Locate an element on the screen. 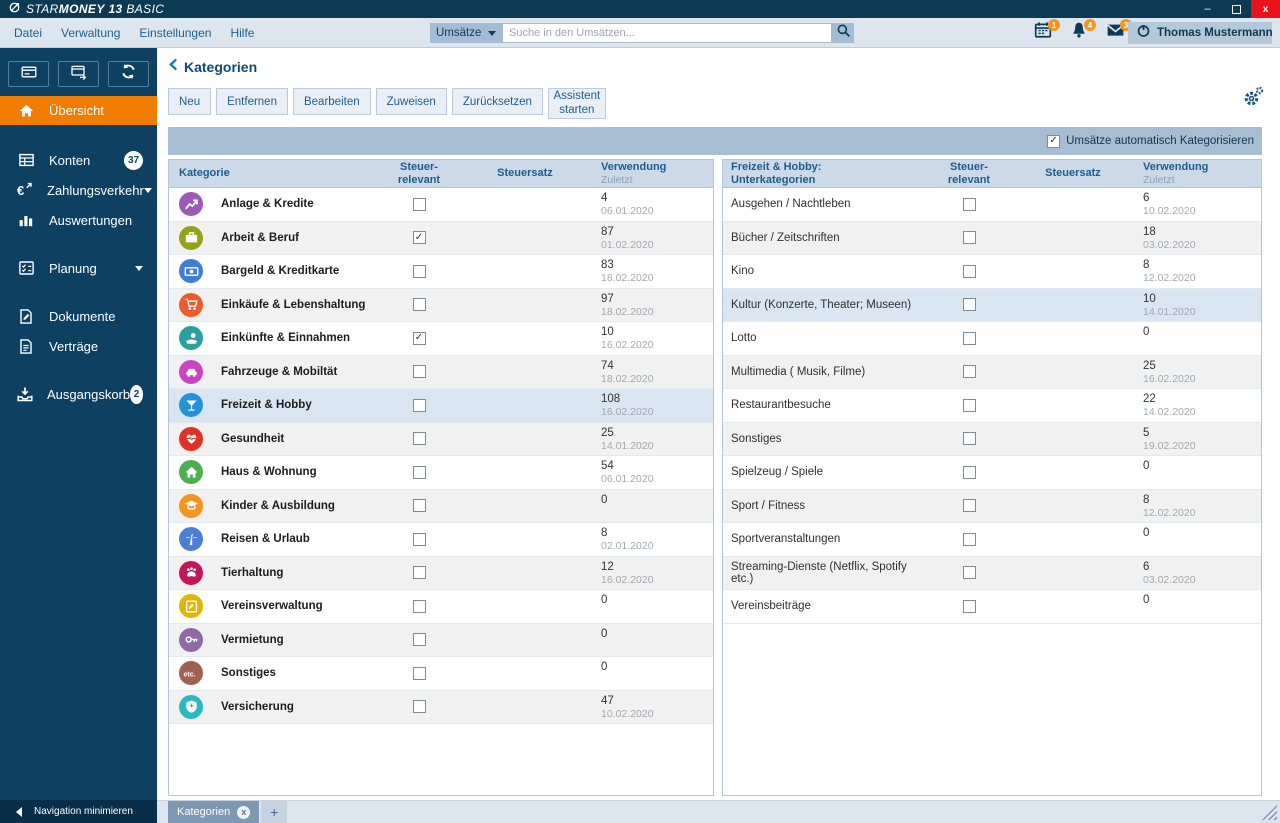  table-row: Spielzeug / Spiele 0 is located at coordinates (992, 473).